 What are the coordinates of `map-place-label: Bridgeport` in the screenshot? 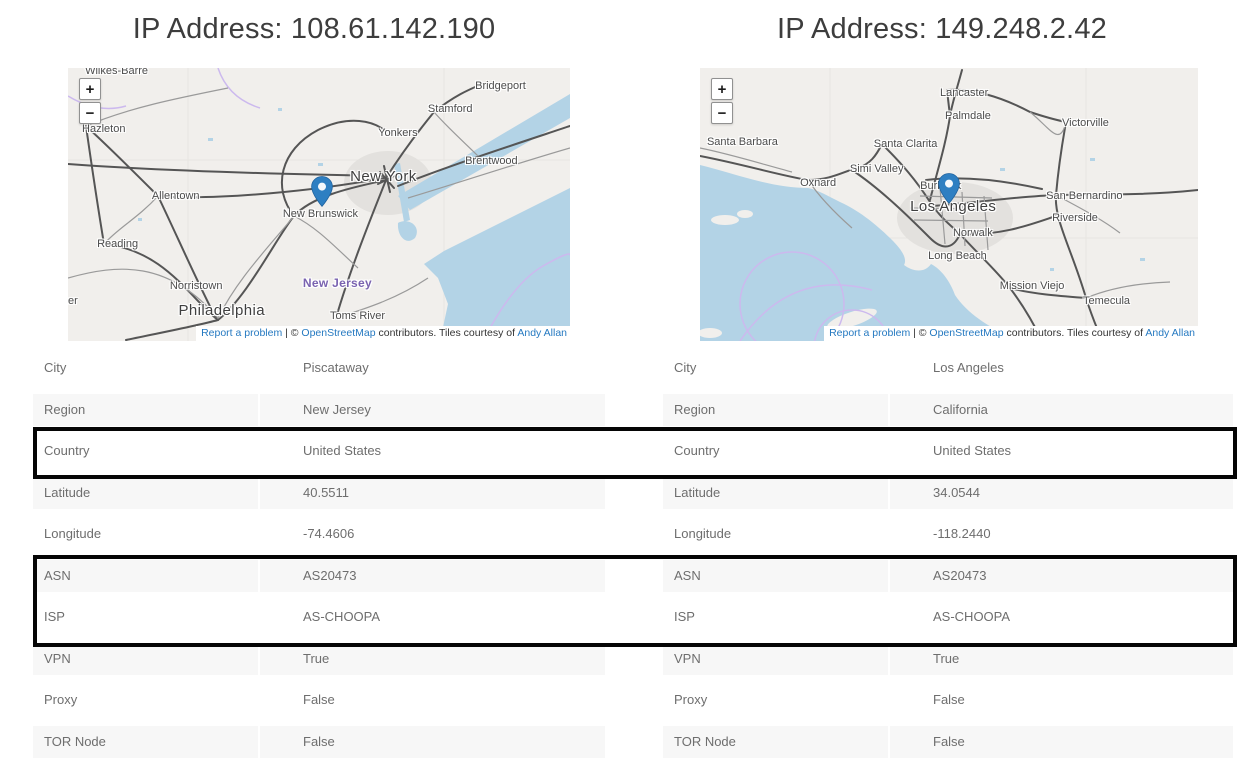 It's located at (500, 86).